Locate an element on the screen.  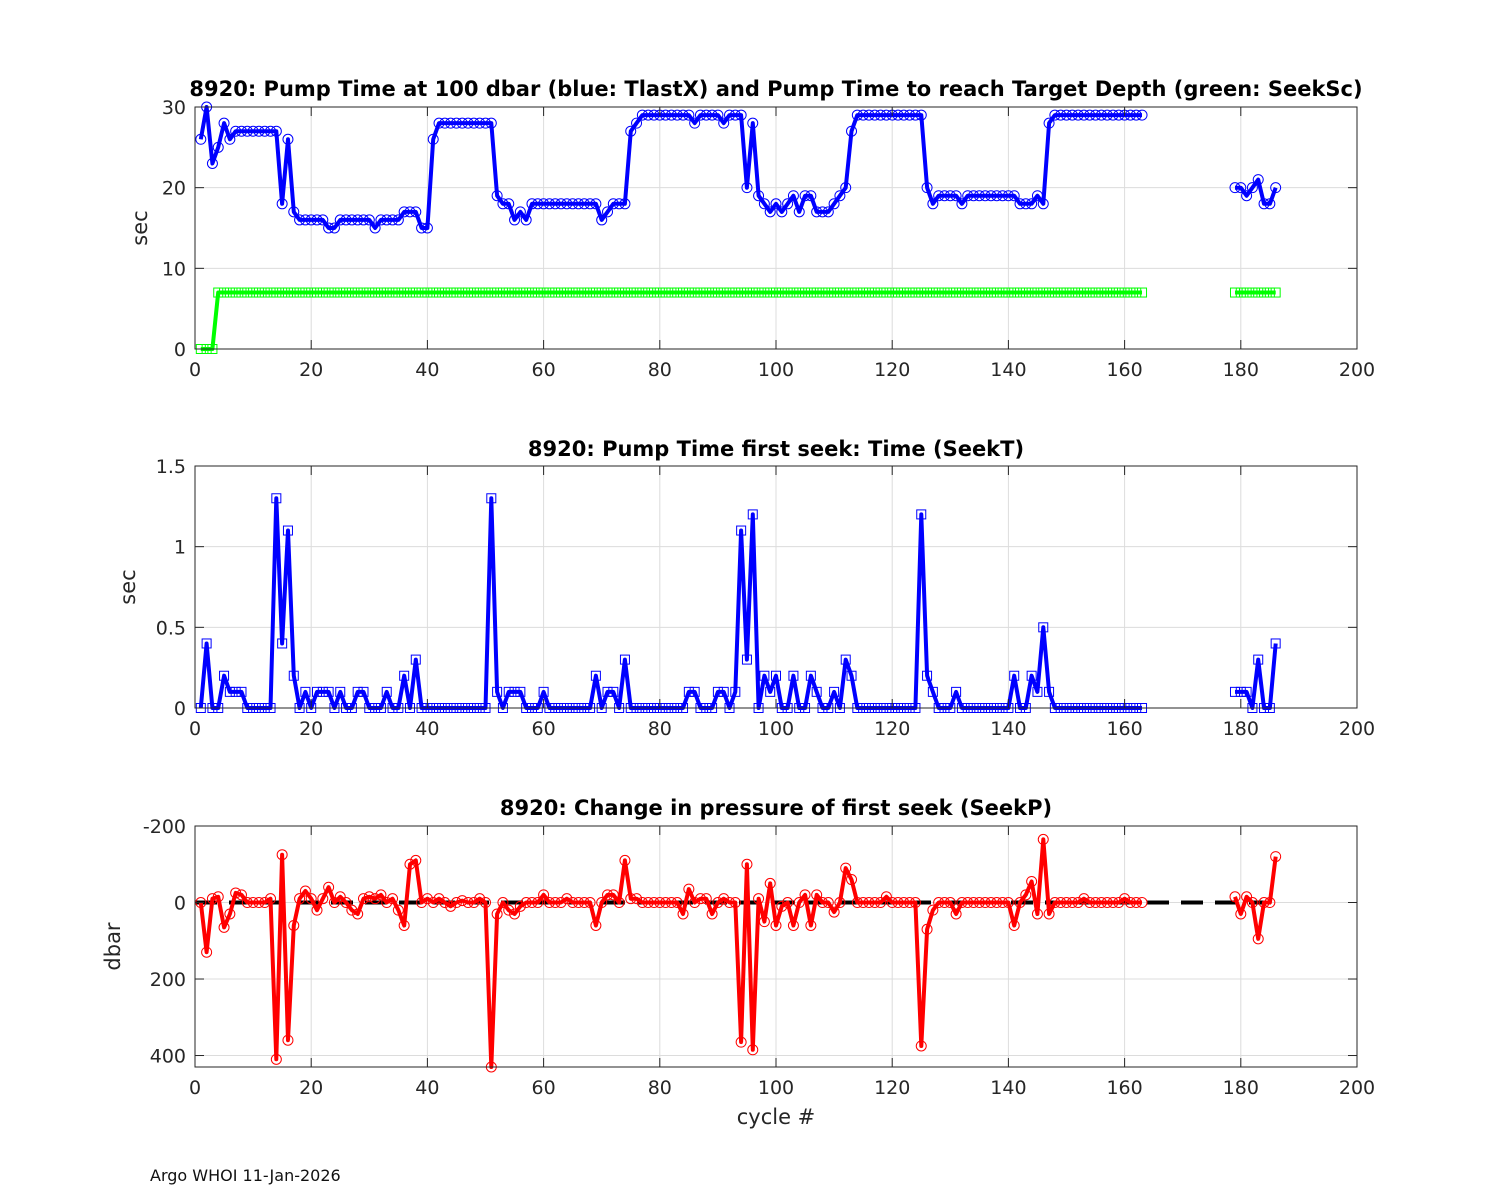
y-axis-label: dbar is located at coordinates (113, 946).